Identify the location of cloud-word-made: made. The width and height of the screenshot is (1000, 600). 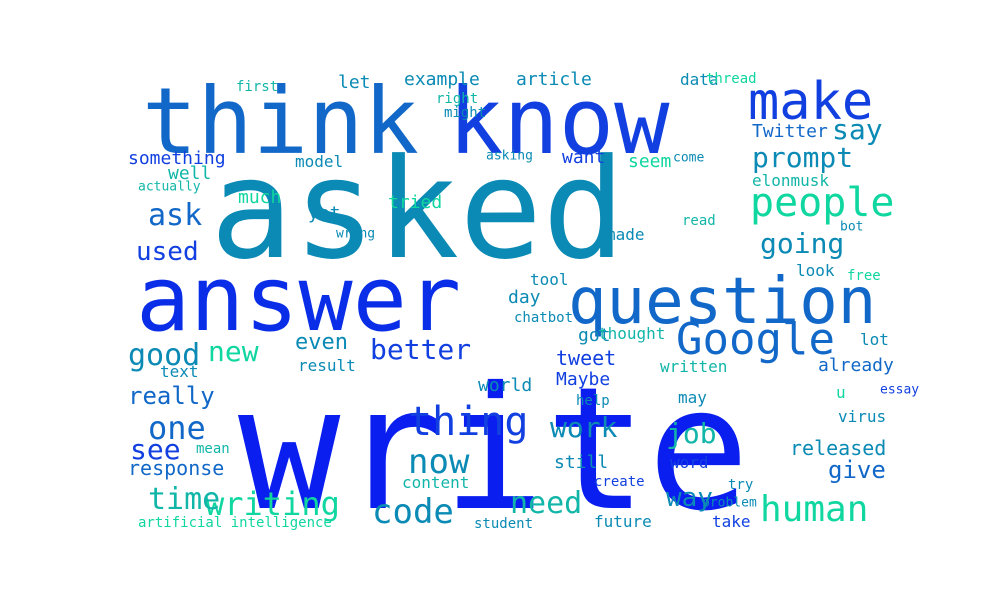
(625, 234).